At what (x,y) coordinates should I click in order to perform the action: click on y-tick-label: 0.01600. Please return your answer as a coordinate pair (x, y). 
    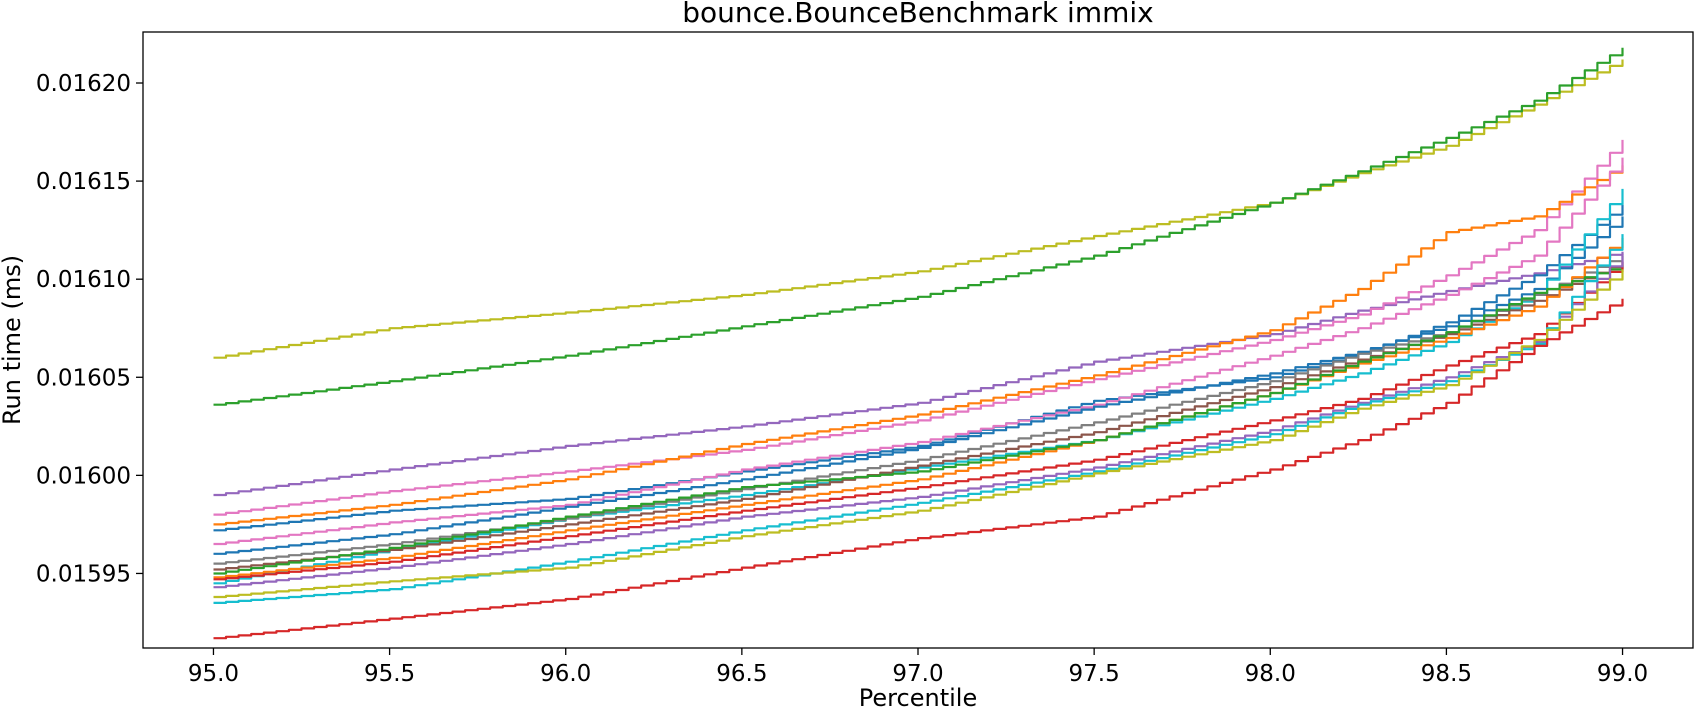
    Looking at the image, I should click on (83, 476).